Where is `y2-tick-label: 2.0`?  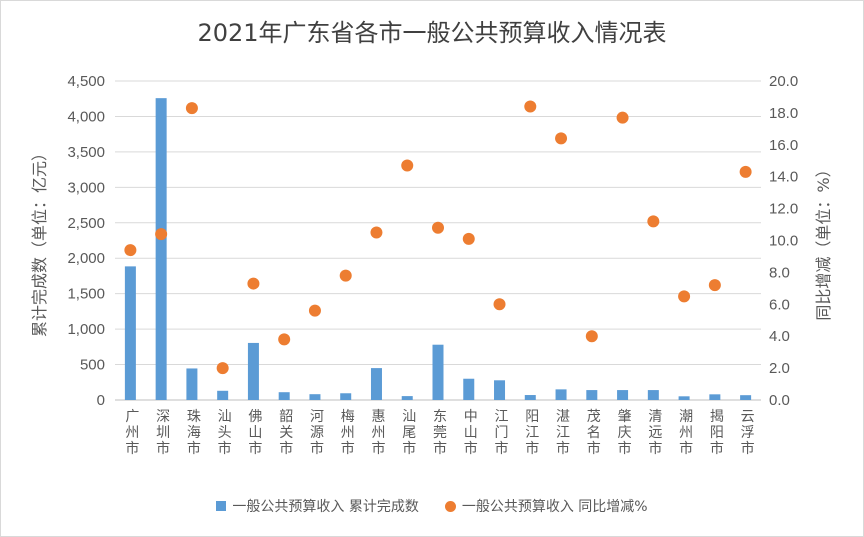 y2-tick-label: 2.0 is located at coordinates (779, 368).